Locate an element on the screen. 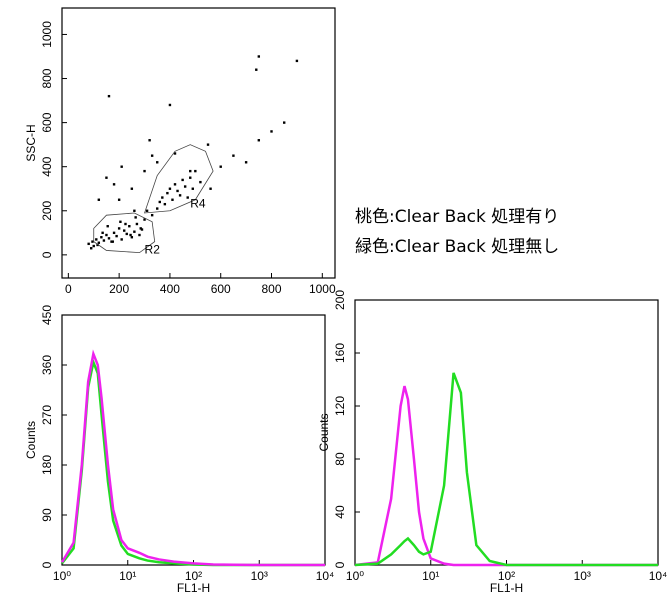 The height and width of the screenshot is (611, 670). y-tick-label: 80 is located at coordinates (340, 459).